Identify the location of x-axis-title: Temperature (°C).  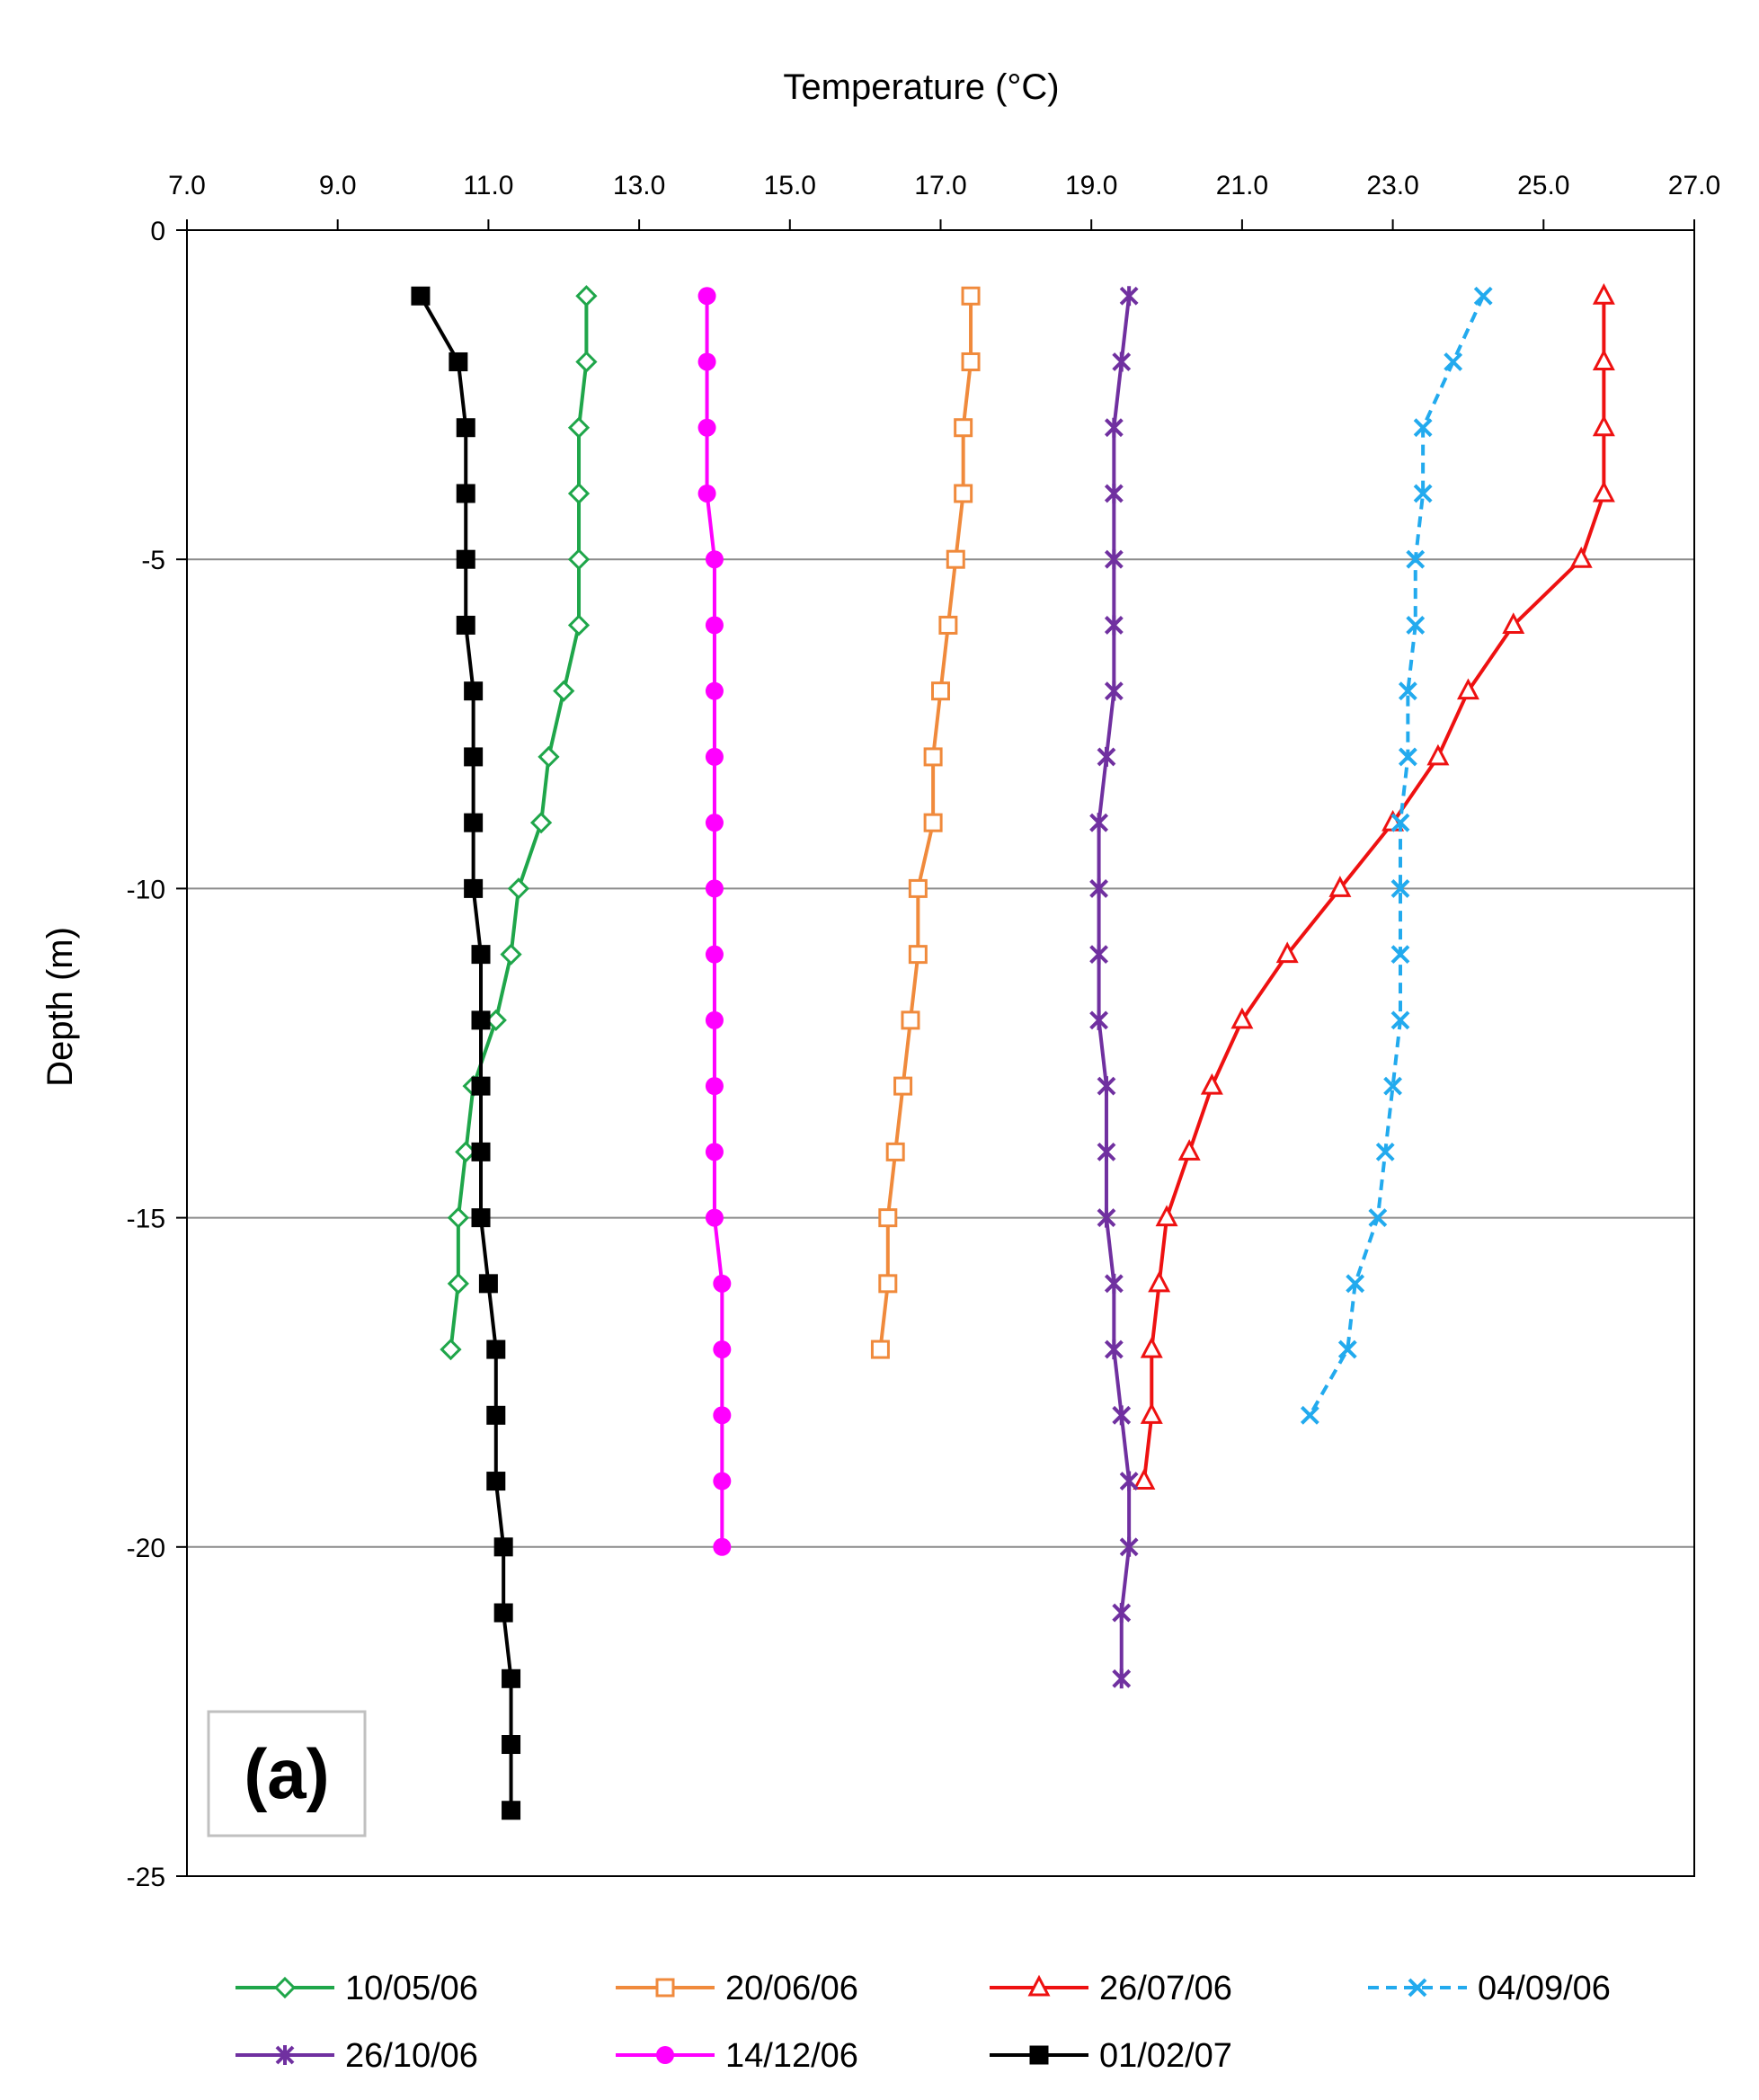
(921, 87).